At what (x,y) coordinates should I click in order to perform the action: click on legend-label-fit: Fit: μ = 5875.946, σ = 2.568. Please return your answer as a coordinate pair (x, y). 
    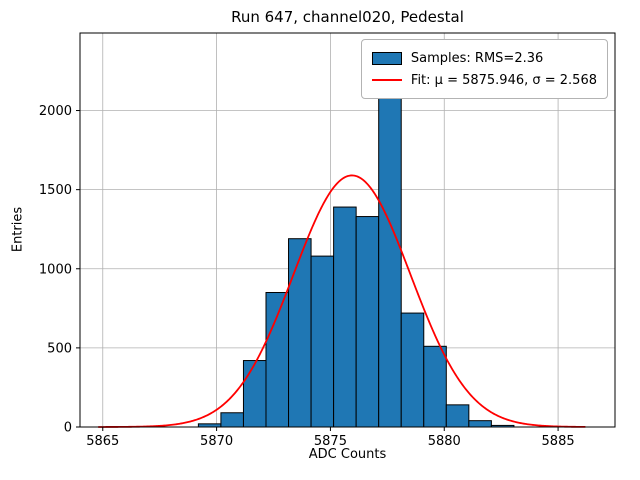
    Looking at the image, I should click on (503, 80).